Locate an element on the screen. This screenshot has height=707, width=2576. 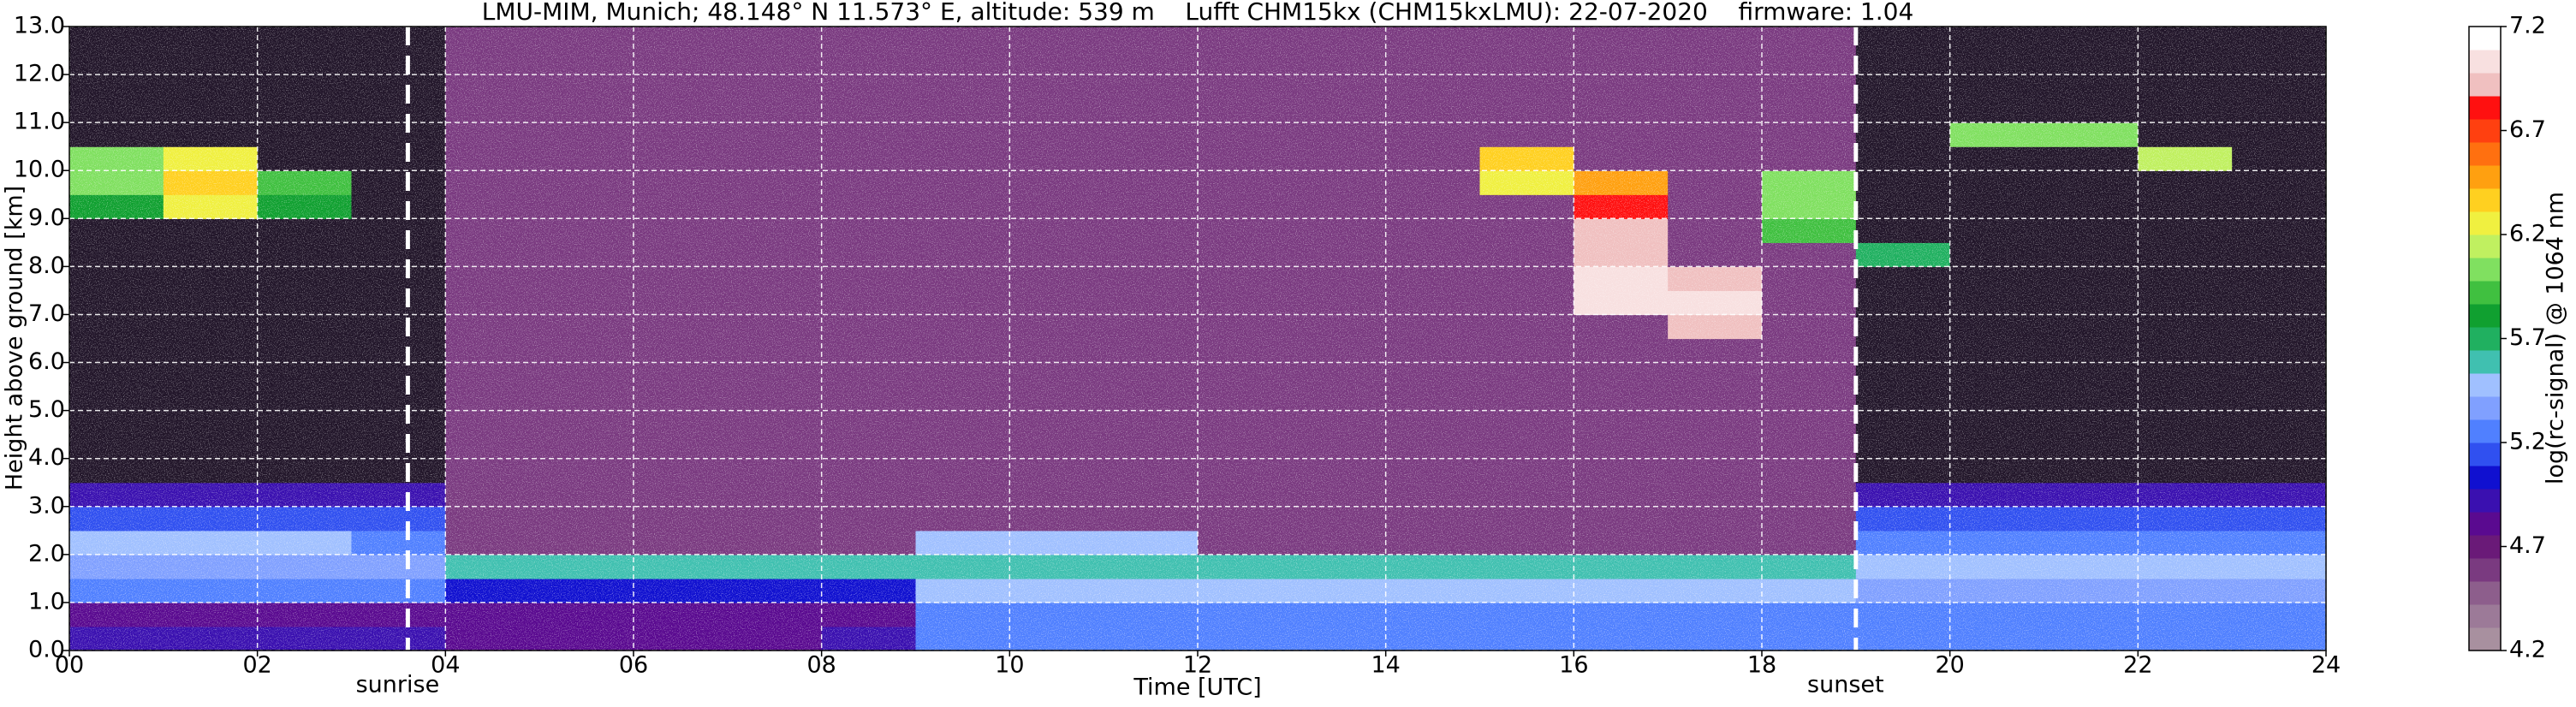
y-tick-label: 1.0 is located at coordinates (46, 601).